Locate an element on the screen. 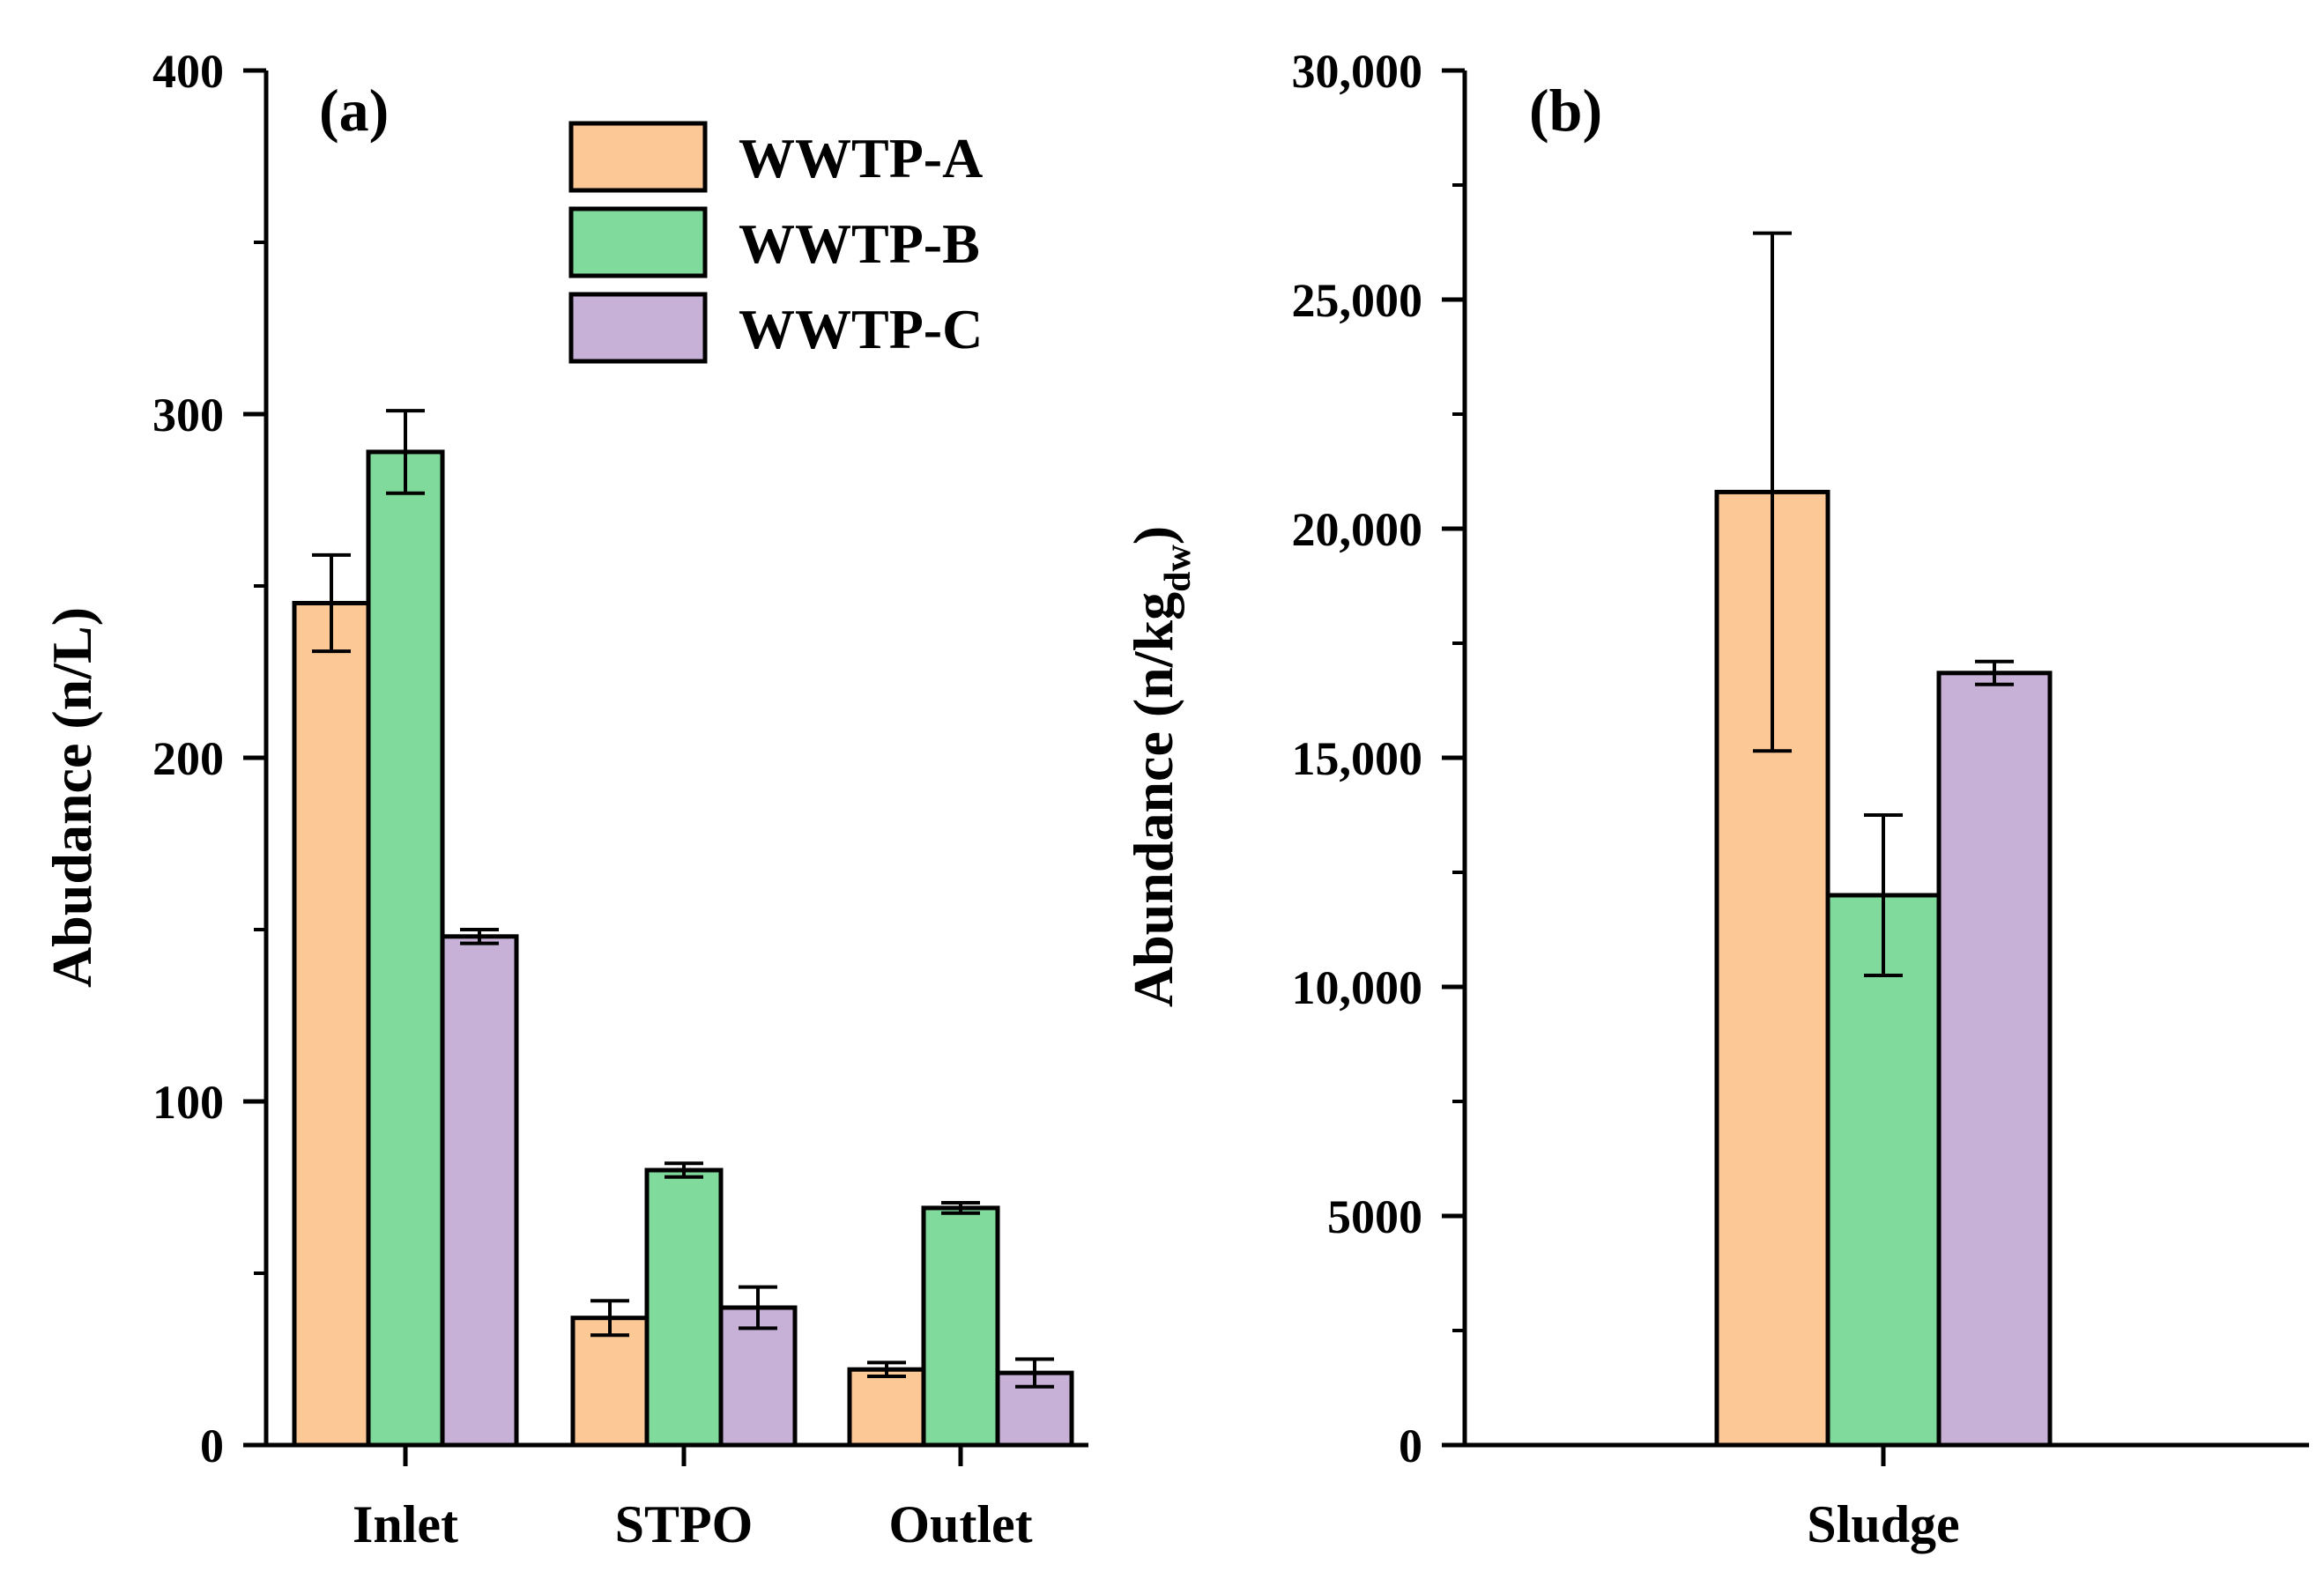  legend-swatch-wwtp-c is located at coordinates (638, 328).